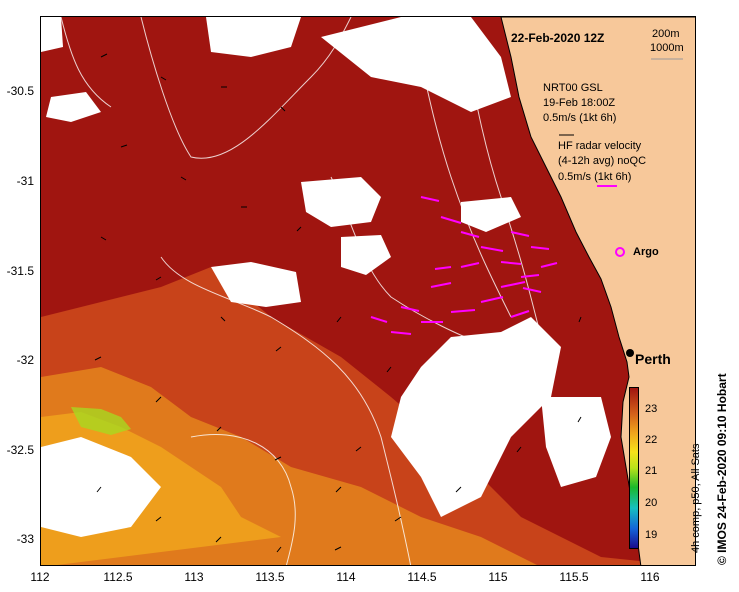 The height and width of the screenshot is (592, 739). Describe the element at coordinates (25, 539) in the screenshot. I see `y-tick: -33` at that location.